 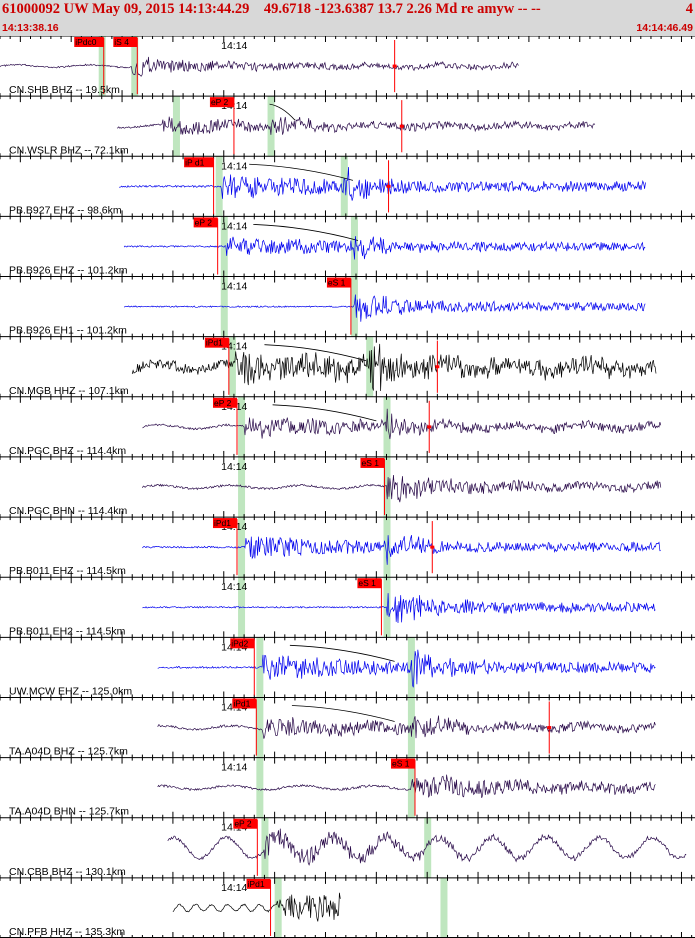 I want to click on pick-label: iP d1, so click(x=194, y=162).